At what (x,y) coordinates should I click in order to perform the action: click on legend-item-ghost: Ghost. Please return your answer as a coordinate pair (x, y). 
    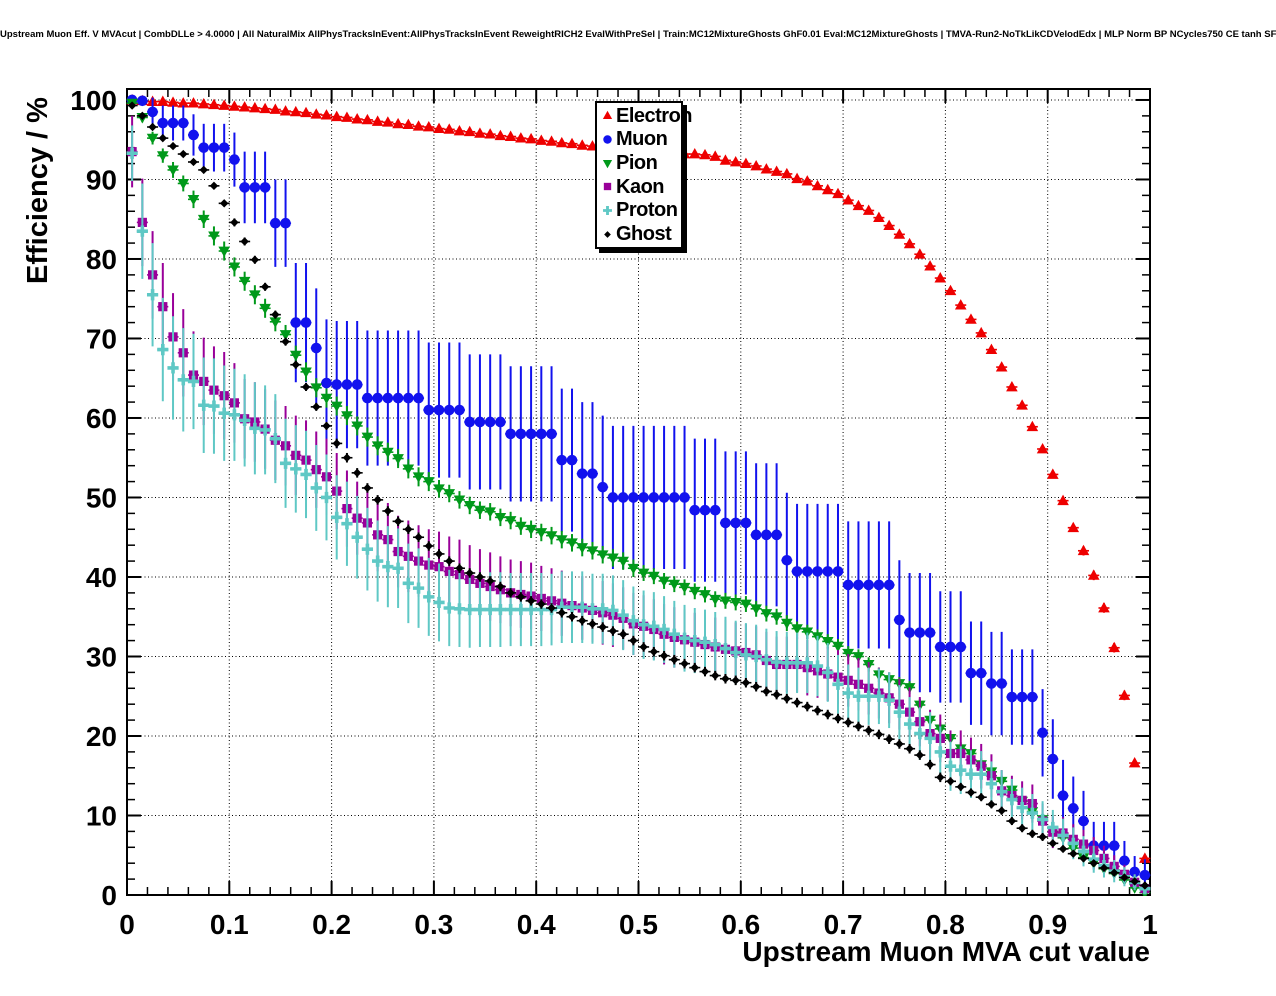
    Looking at the image, I should click on (640, 234).